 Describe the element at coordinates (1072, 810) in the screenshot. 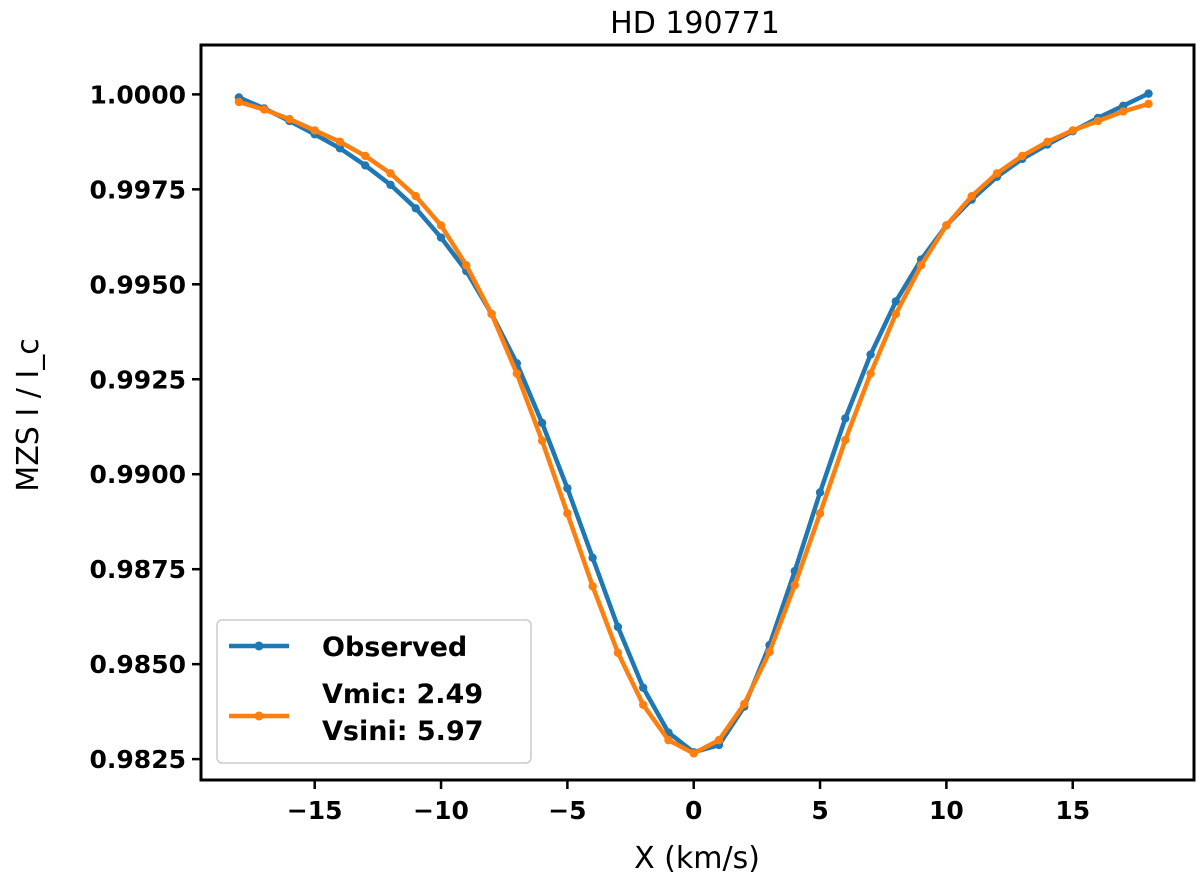

I see `x-tick-label: 15` at that location.